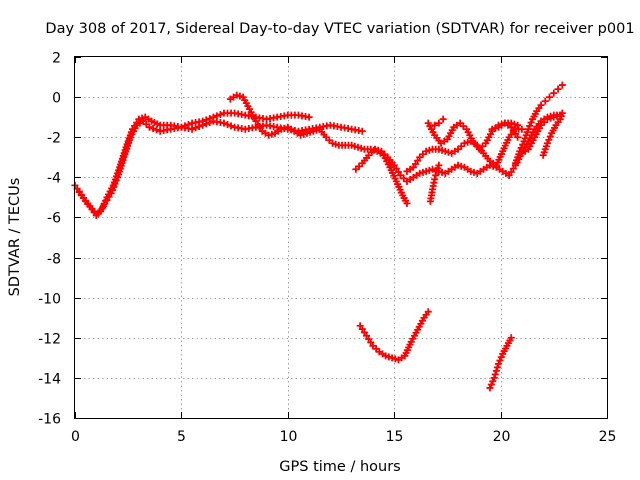 Image resolution: width=640 pixels, height=480 pixels. Describe the element at coordinates (49, 380) in the screenshot. I see `y-tick-label: -14` at that location.